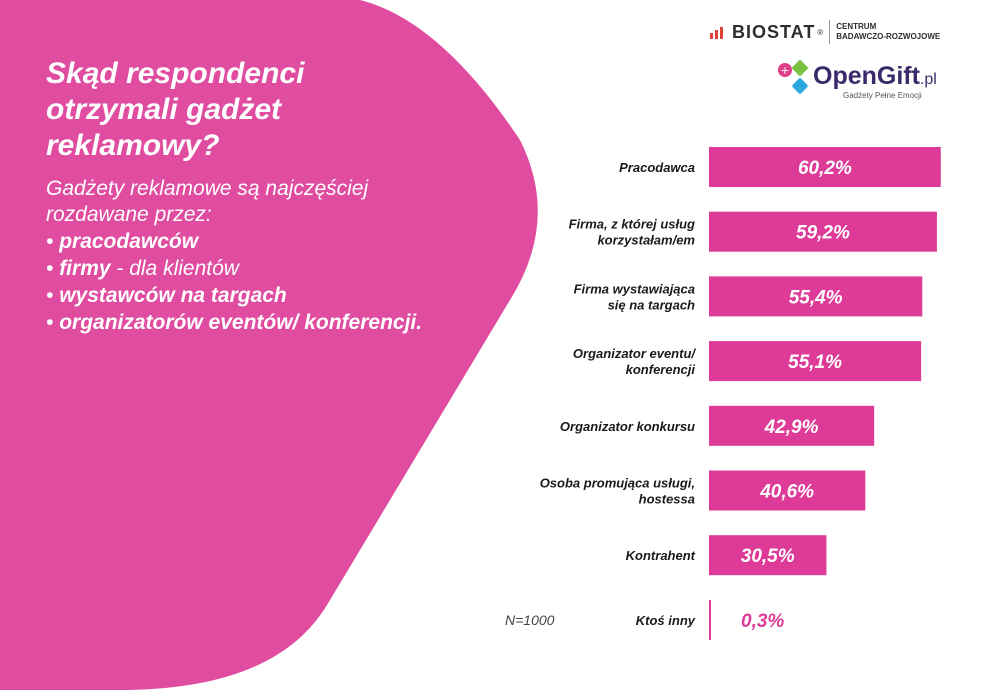 The image size is (1000, 690). What do you see at coordinates (882, 95) in the screenshot?
I see `opengift-tagline: Gadżety Pełne Emocji` at bounding box center [882, 95].